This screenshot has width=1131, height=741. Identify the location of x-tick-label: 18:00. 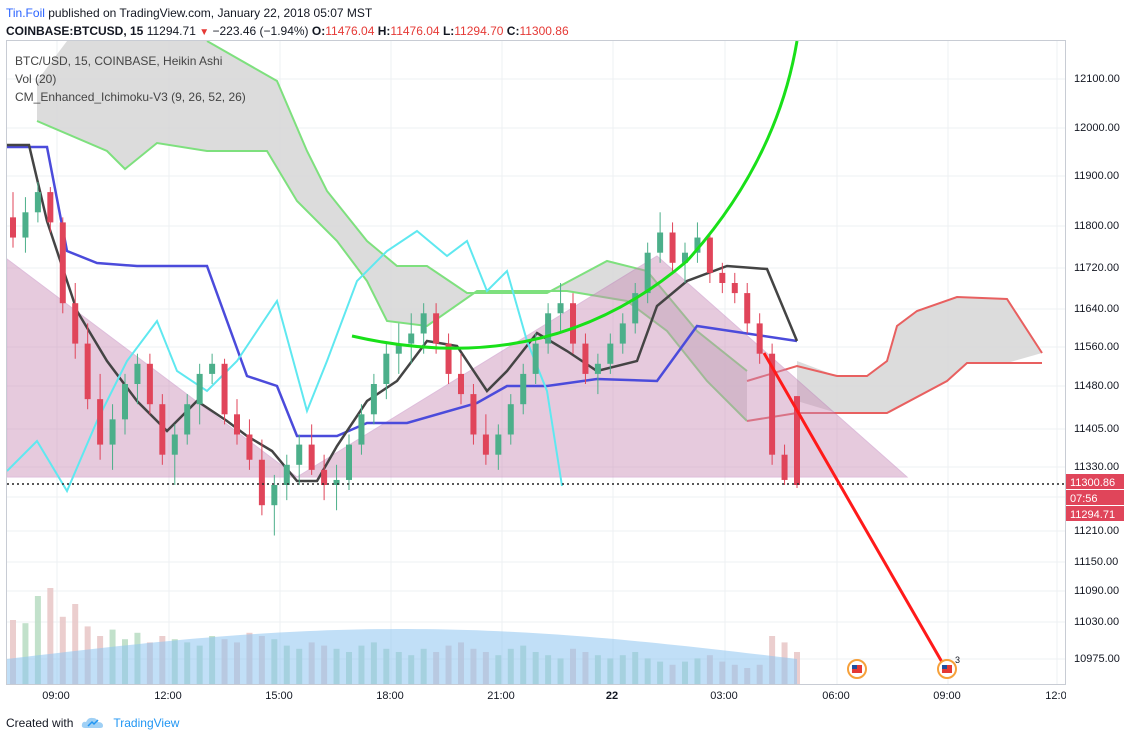
(390, 696).